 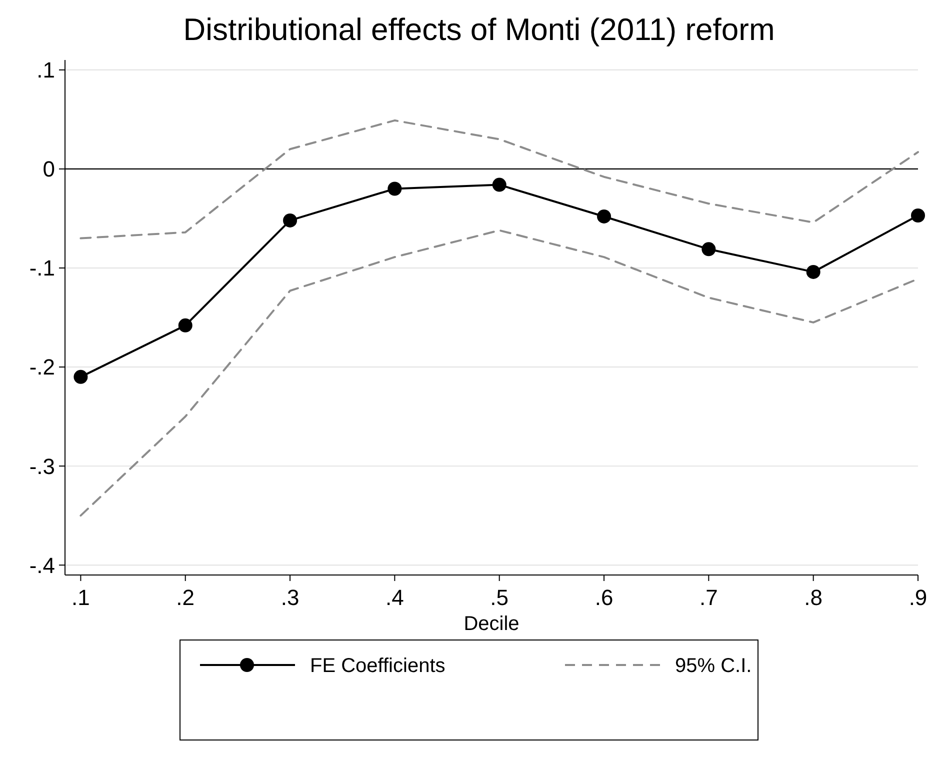 I want to click on y-tick-label: -.4, so click(x=42, y=565).